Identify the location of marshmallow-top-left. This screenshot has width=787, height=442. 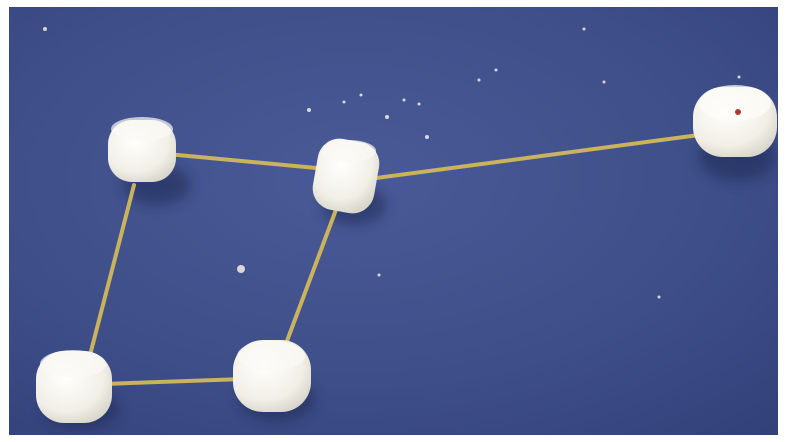
(142, 149).